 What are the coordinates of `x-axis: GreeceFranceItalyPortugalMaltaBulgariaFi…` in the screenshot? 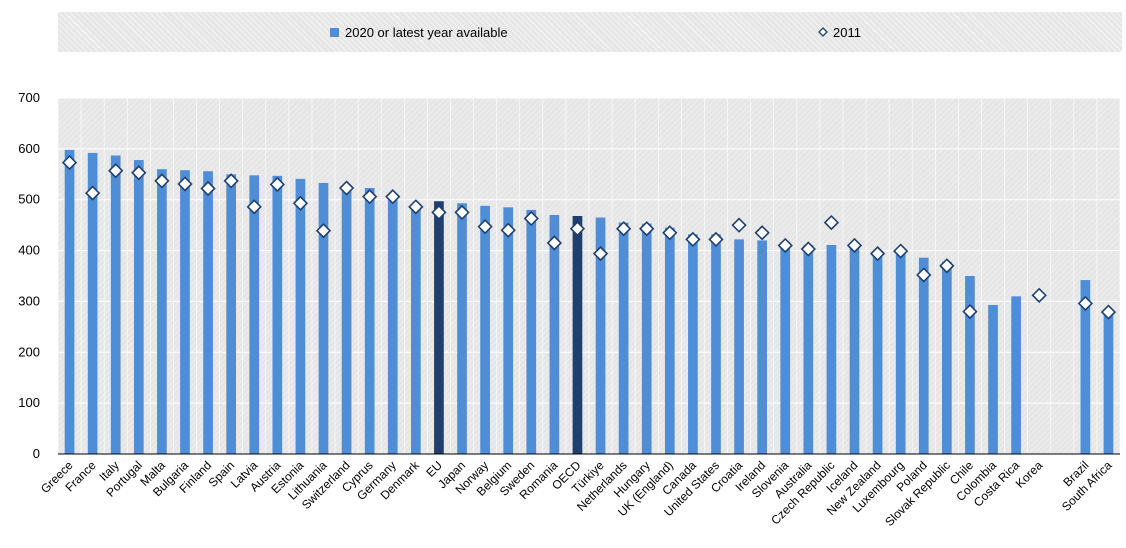 It's located at (579, 491).